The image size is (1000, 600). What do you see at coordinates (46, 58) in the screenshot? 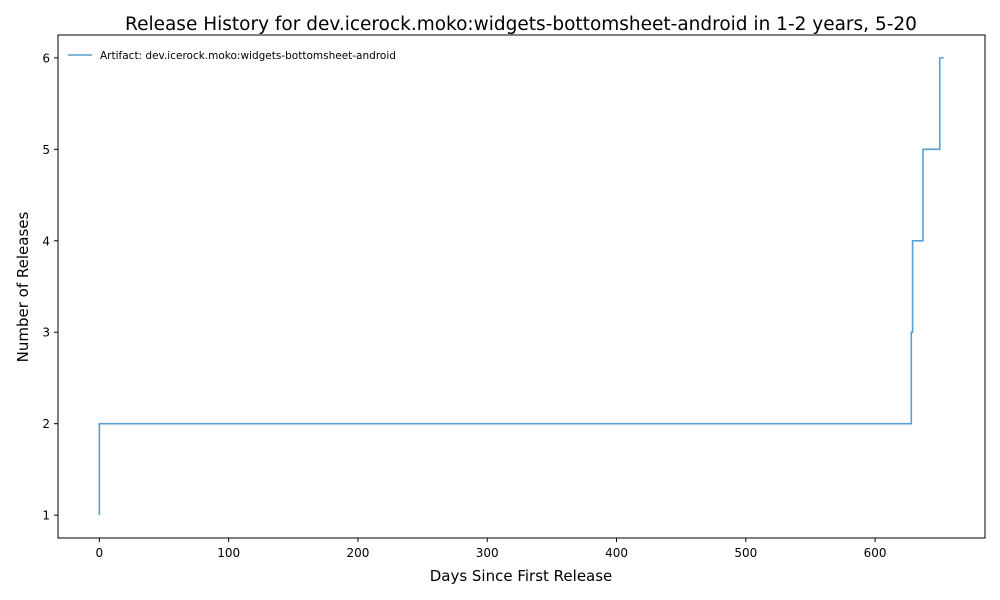
I see `y-tick-label: 6` at bounding box center [46, 58].